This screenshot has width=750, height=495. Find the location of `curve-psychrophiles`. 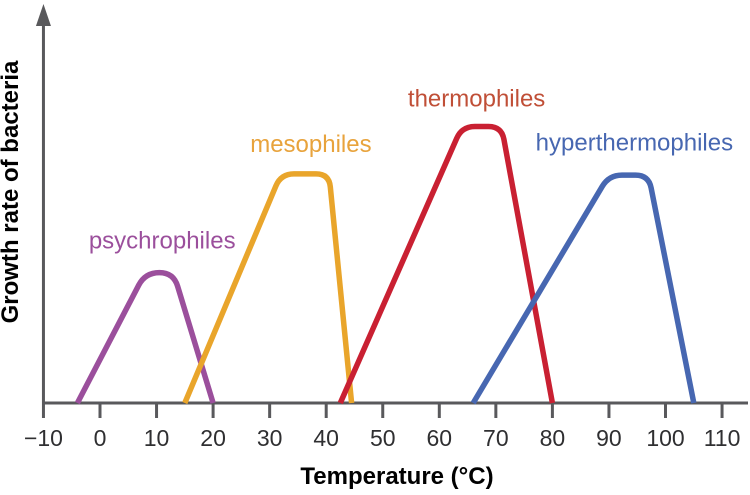

curve-psychrophiles is located at coordinates (145, 337).